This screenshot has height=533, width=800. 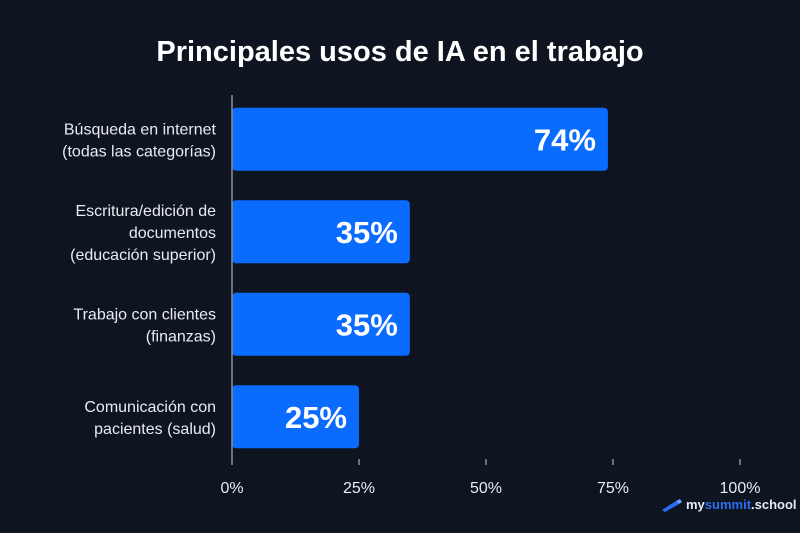 I want to click on category-label: Trabajo con clientes, so click(x=144, y=314).